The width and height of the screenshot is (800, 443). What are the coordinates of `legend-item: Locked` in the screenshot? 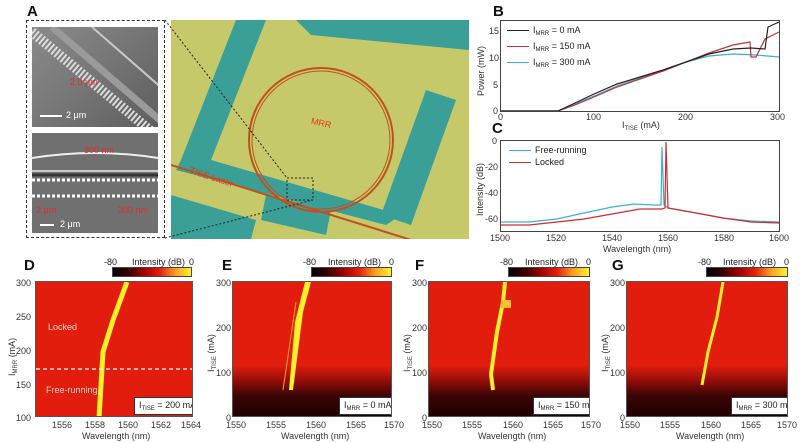 It's located at (548, 162).